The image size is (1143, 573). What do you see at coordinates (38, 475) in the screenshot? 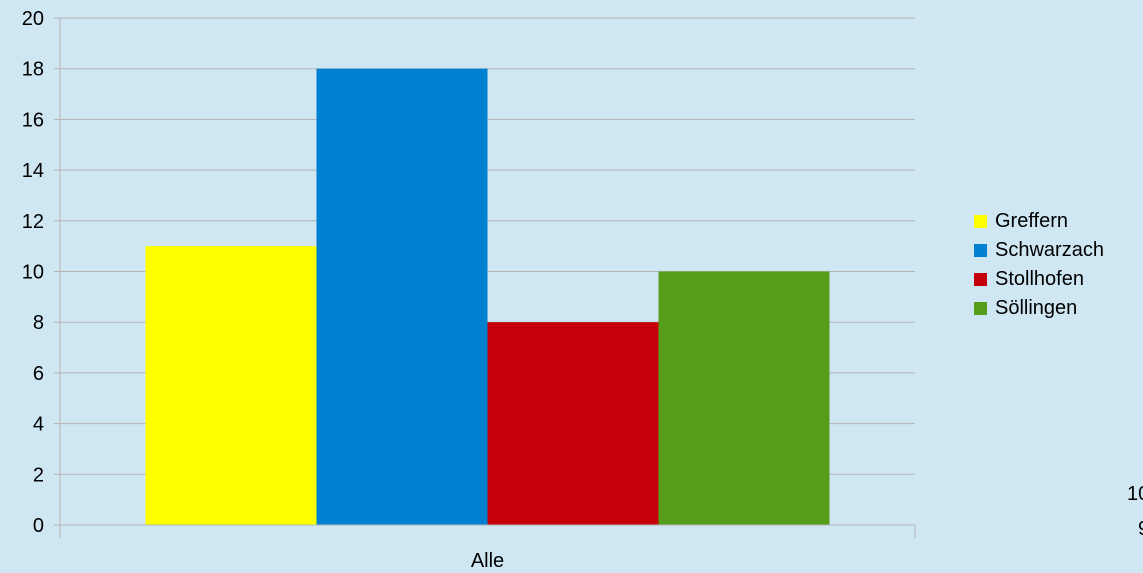
I see `y-tick-label-2: 2` at bounding box center [38, 475].